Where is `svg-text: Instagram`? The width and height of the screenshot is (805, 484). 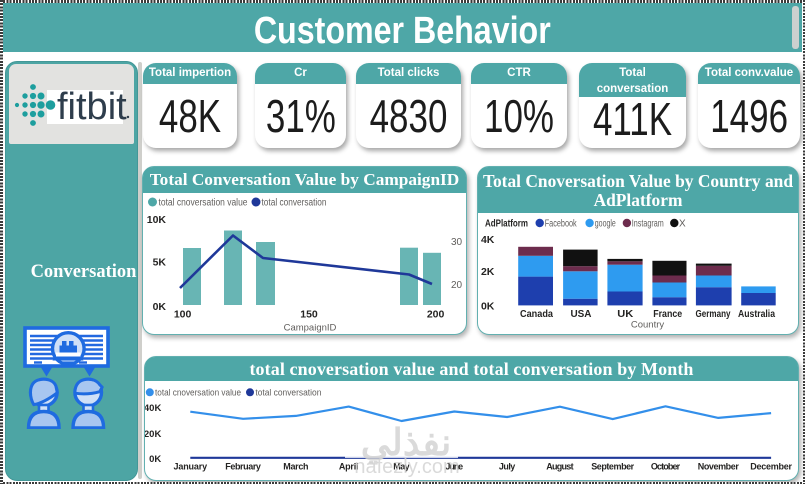 svg-text: Instagram is located at coordinates (648, 224).